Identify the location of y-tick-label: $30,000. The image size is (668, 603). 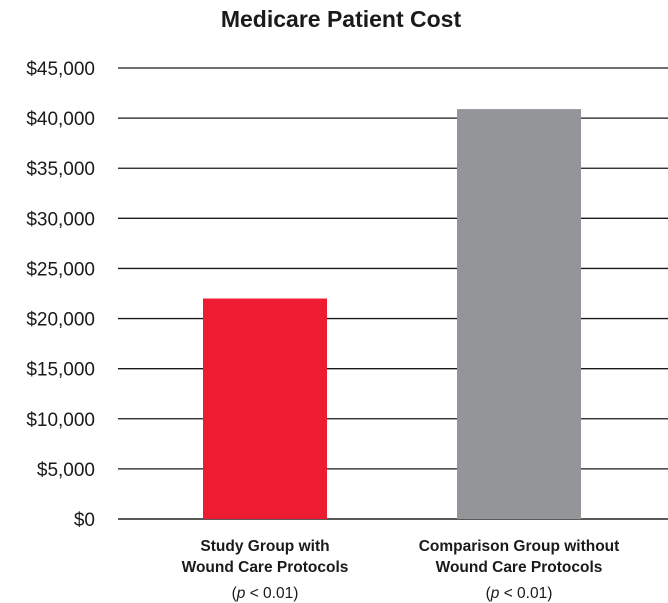
(60, 219).